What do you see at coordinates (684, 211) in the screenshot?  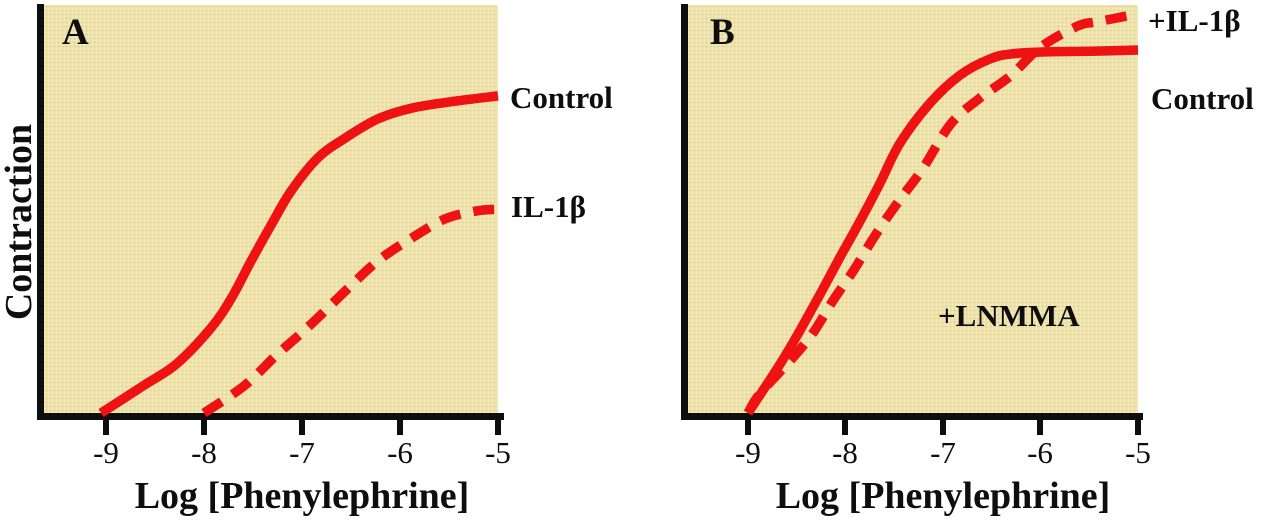 I see `y-axis-line-b` at bounding box center [684, 211].